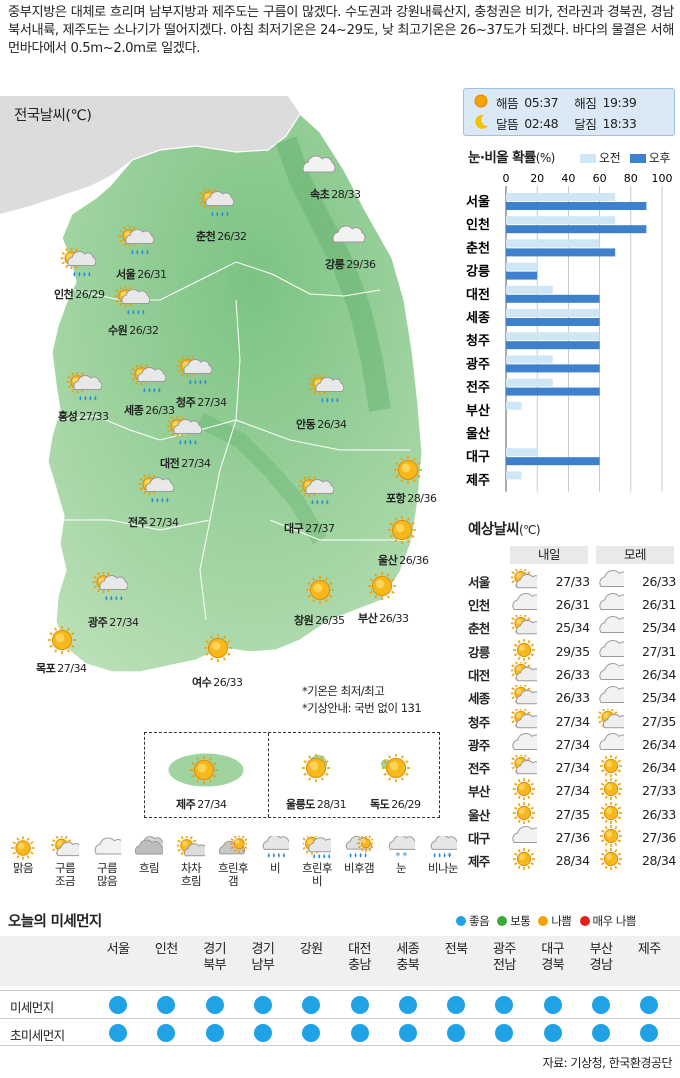  What do you see at coordinates (408, 958) in the screenshot?
I see `dust-region-header: 세종 충북` at bounding box center [408, 958].